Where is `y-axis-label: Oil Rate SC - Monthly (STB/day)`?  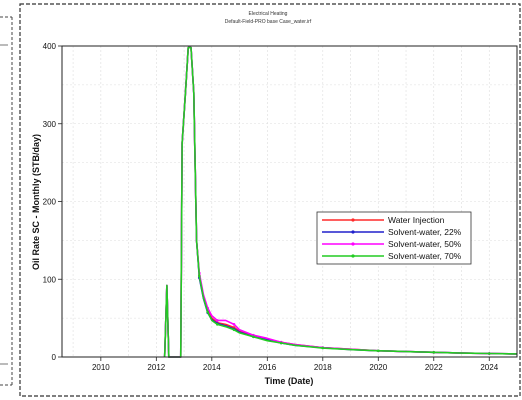
y-axis-label: Oil Rate SC - Monthly (STB/day) is located at coordinates (36, 202).